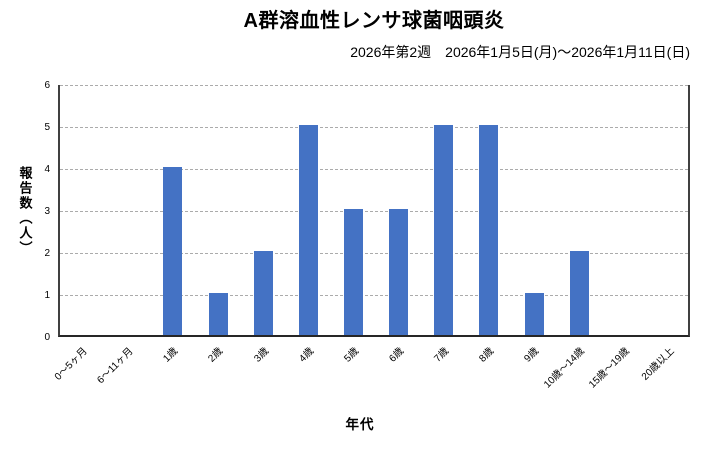  I want to click on x-tick-label-4歳: 4歳, so click(306, 355).